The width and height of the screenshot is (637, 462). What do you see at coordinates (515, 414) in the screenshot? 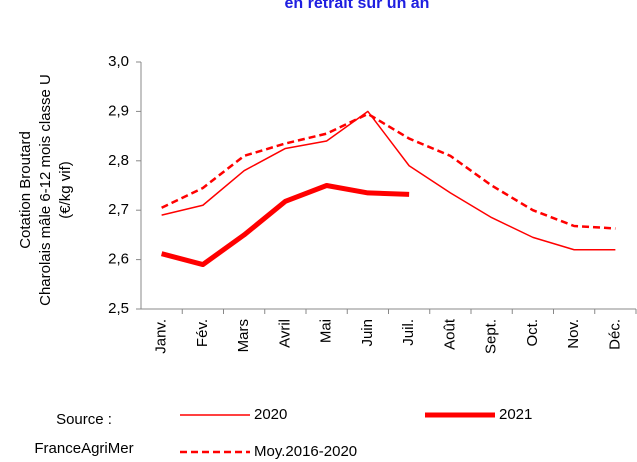
I see `legend-label: 2021` at bounding box center [515, 414].